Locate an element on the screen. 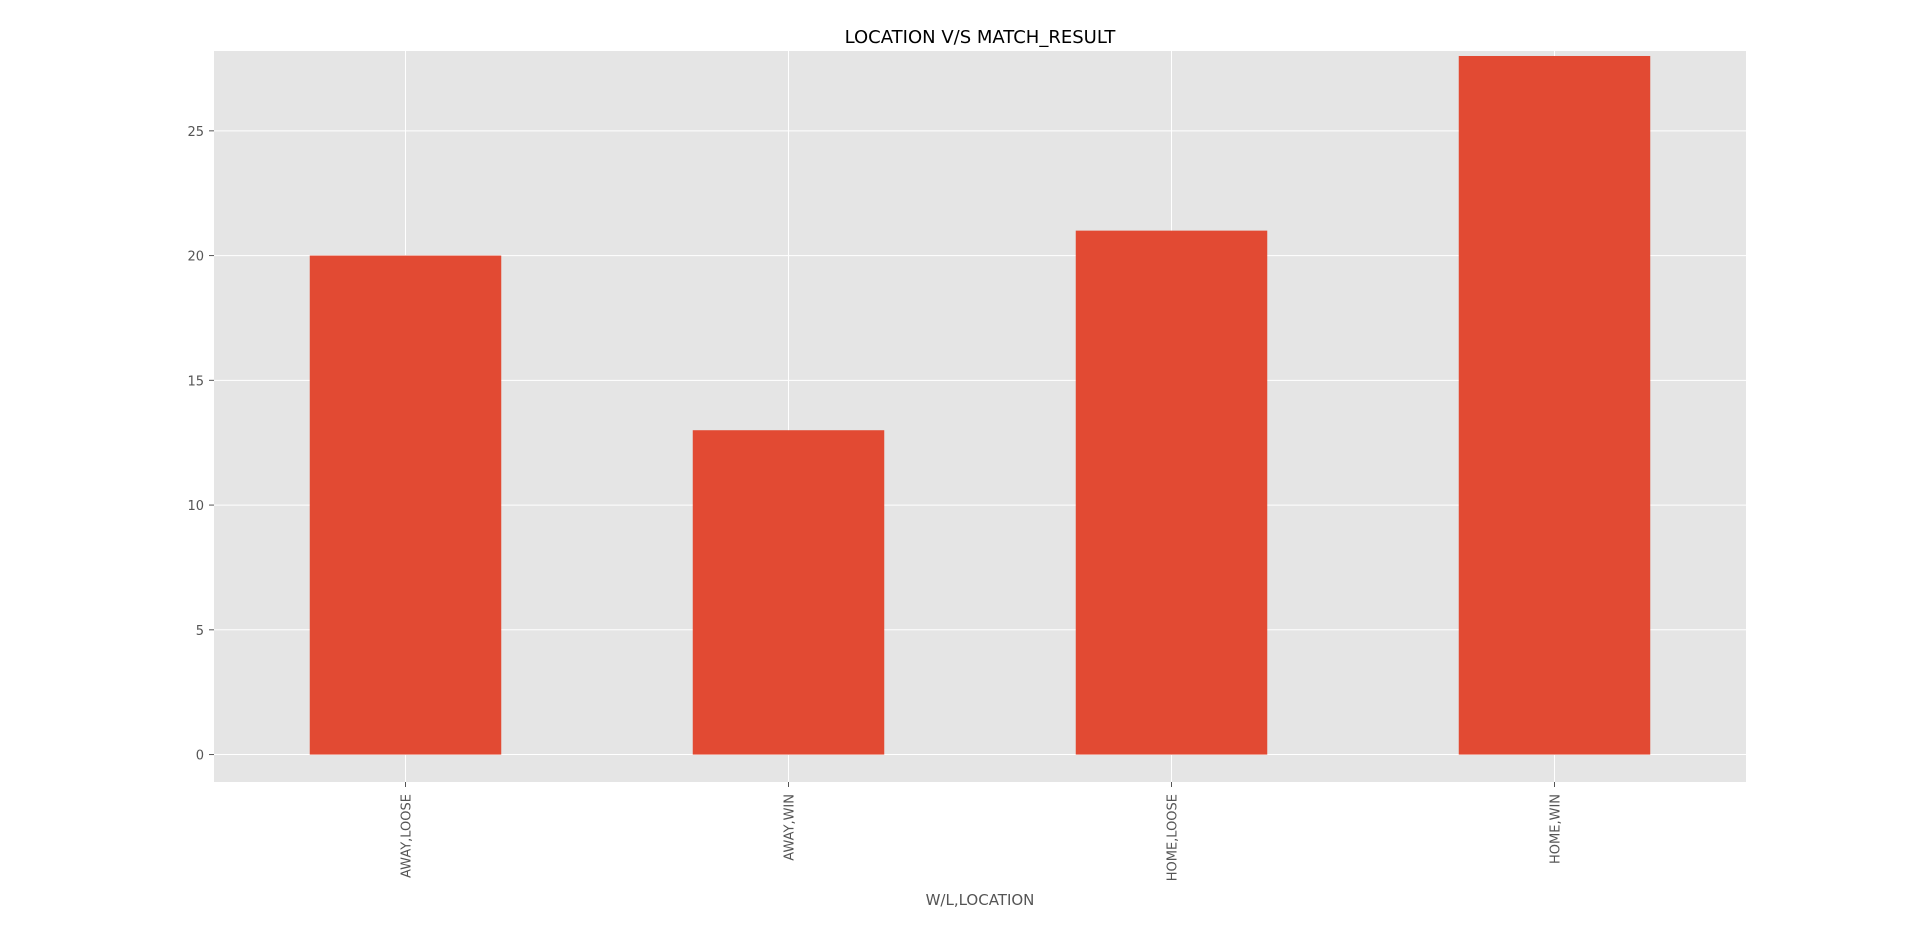 The height and width of the screenshot is (927, 1920). y-tick-label: 20 is located at coordinates (195, 257).